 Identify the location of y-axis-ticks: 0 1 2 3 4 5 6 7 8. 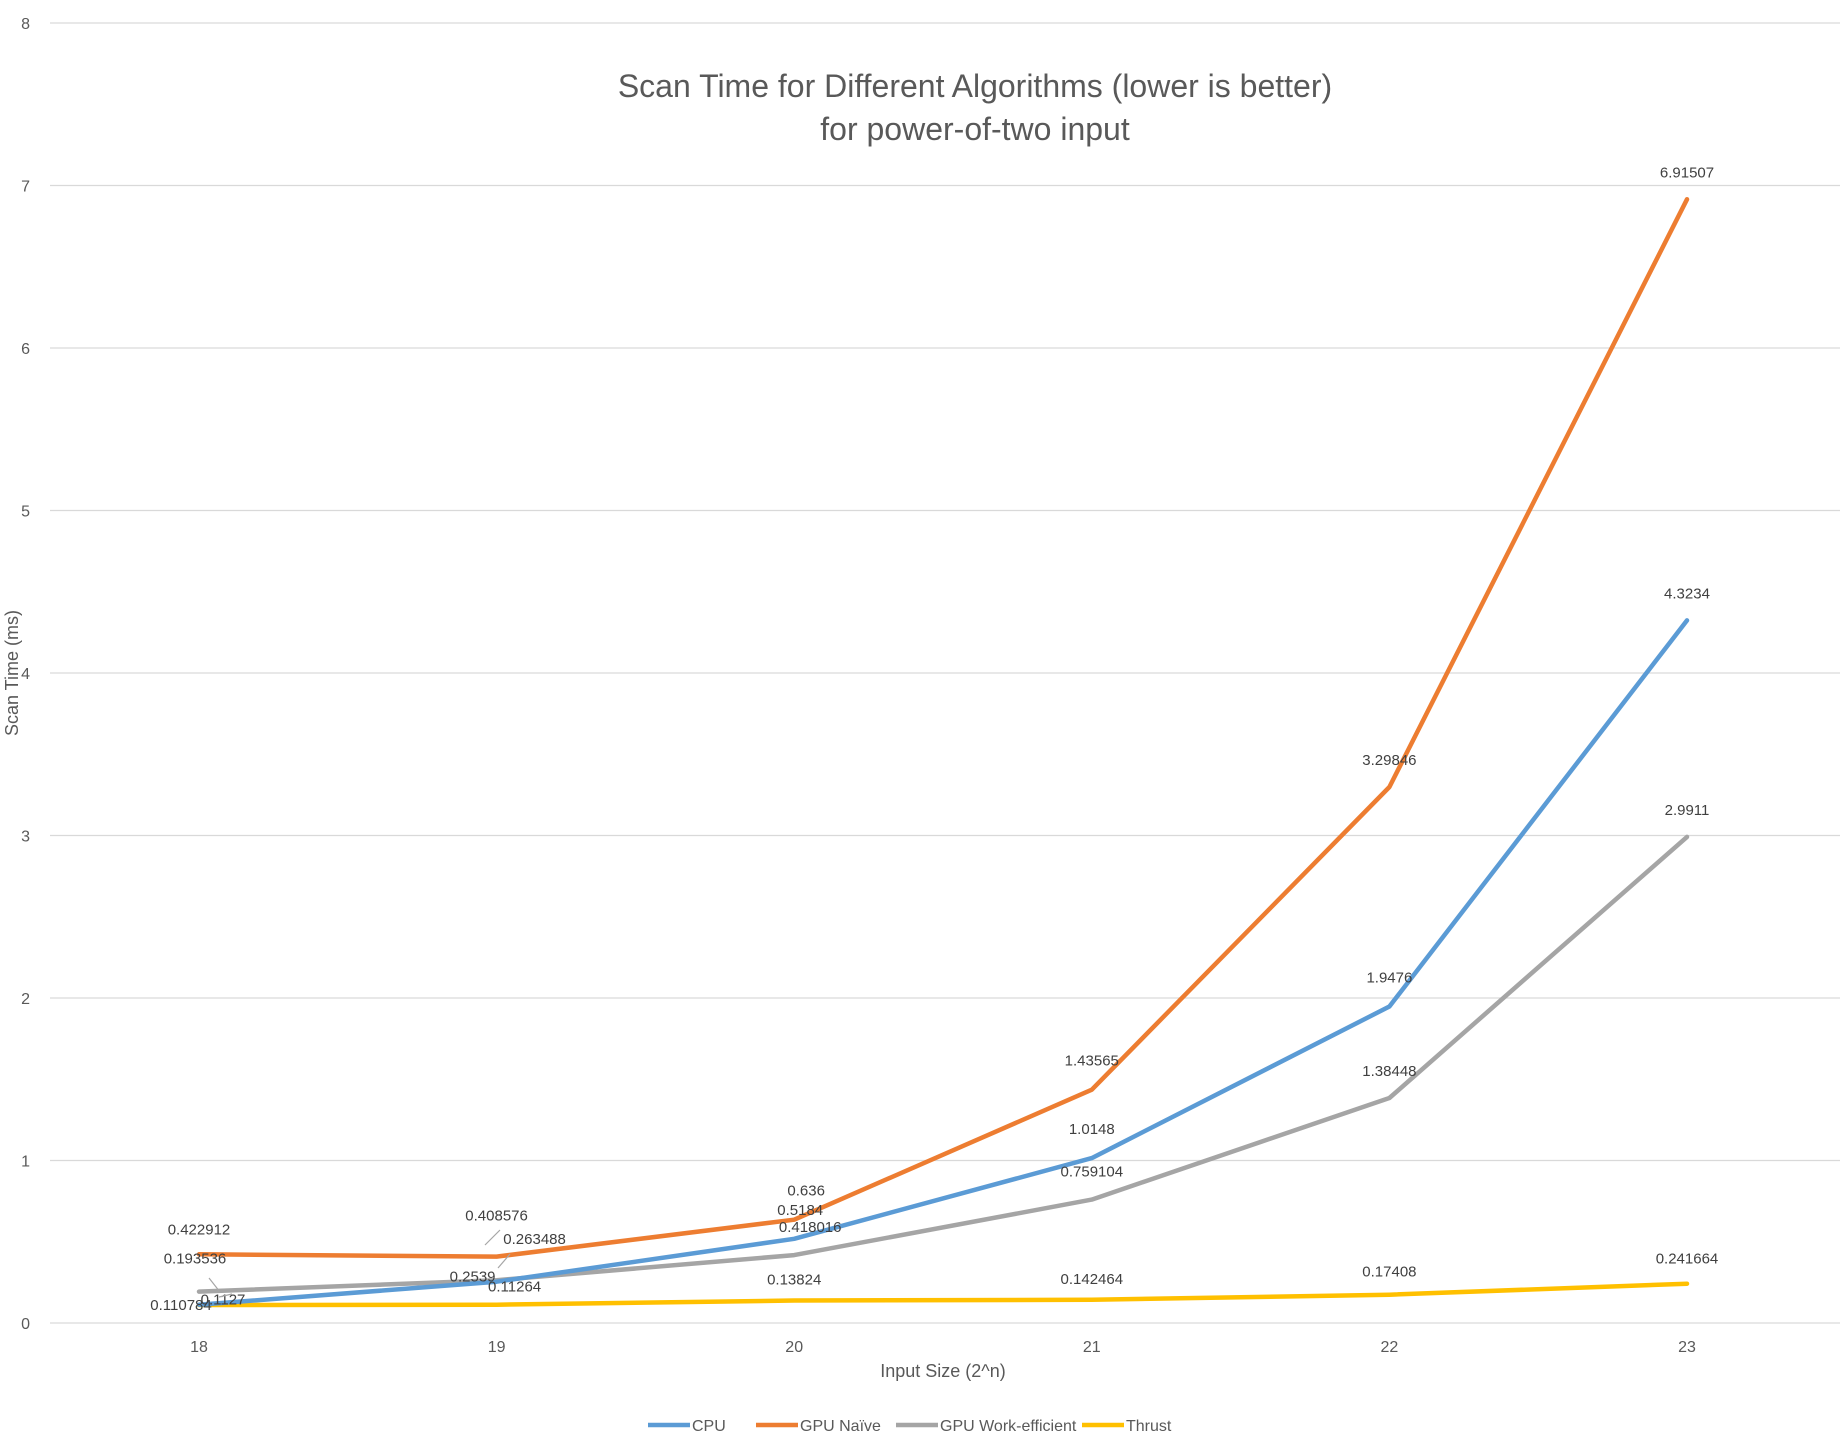
(25, 674).